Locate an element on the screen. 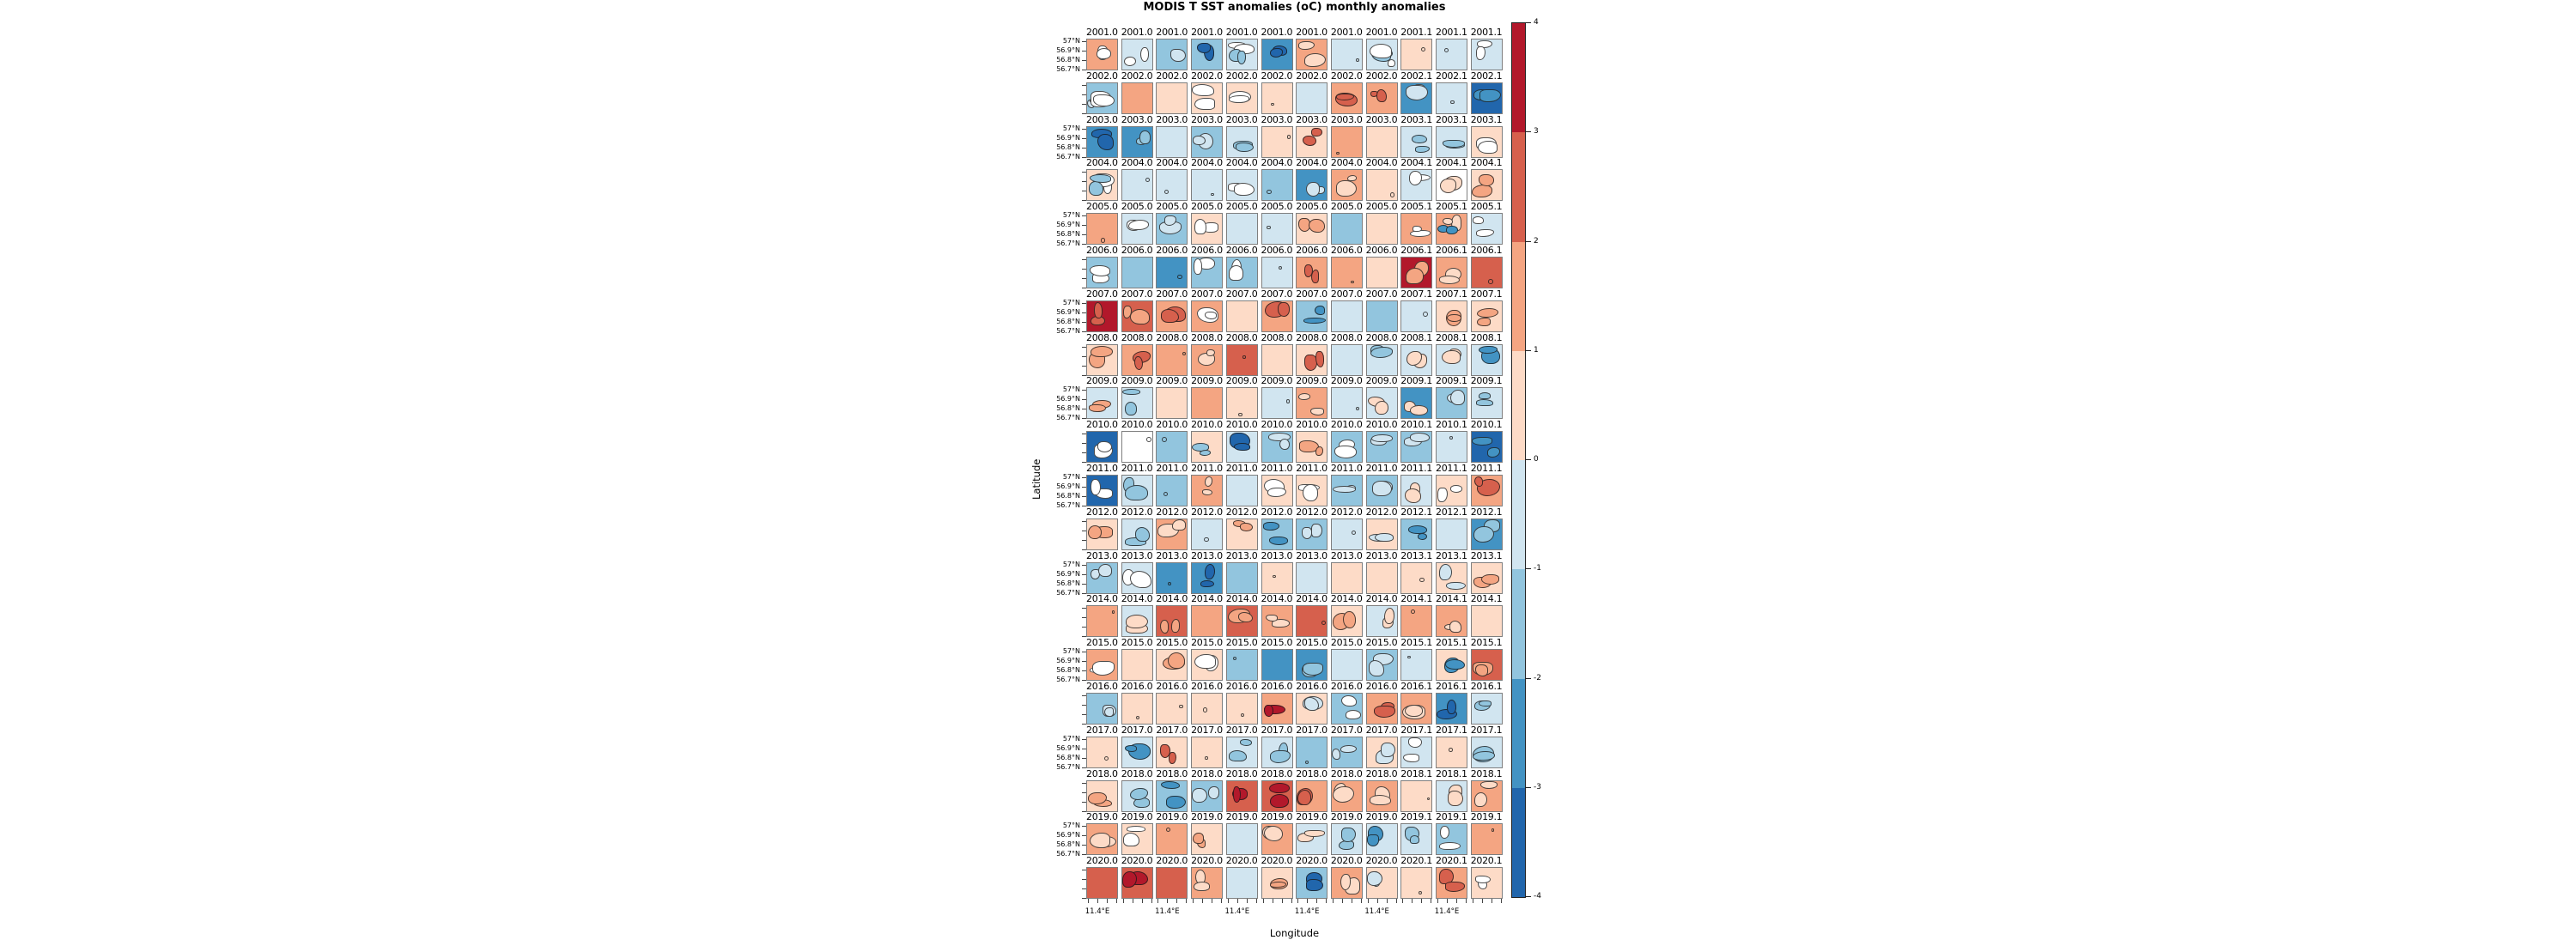 The height and width of the screenshot is (946, 2576). facet-panel-title: 2002.10 is located at coordinates (1416, 76).